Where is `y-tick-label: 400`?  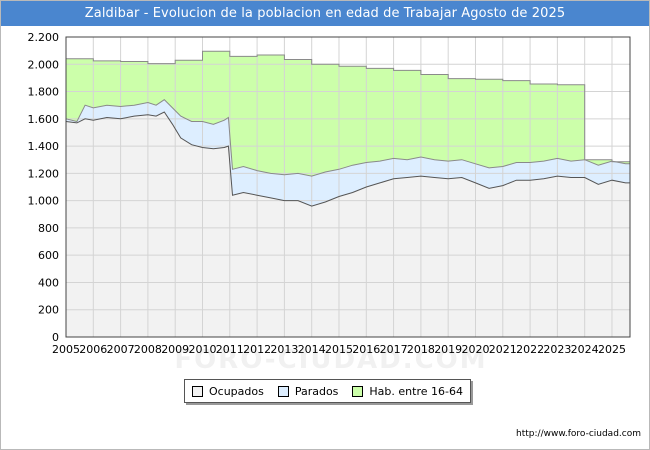
y-tick-label: 400 is located at coordinates (48, 282).